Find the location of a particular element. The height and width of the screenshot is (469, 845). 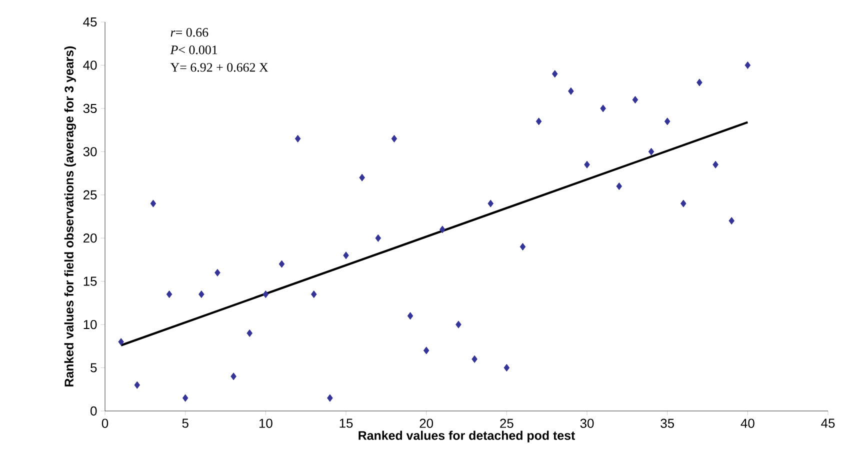

y-tick-label: 40 is located at coordinates (90, 65).